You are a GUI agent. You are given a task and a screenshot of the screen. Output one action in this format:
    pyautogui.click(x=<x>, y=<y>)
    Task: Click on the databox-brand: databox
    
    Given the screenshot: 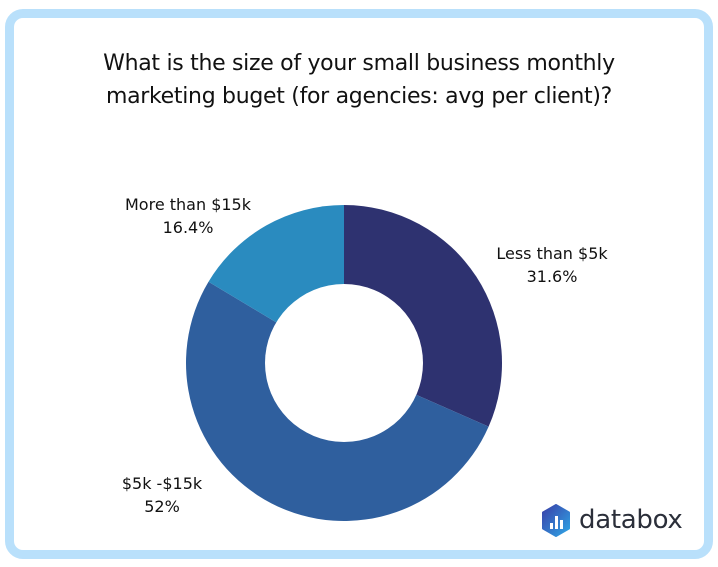 What is the action you would take?
    pyautogui.click(x=612, y=520)
    